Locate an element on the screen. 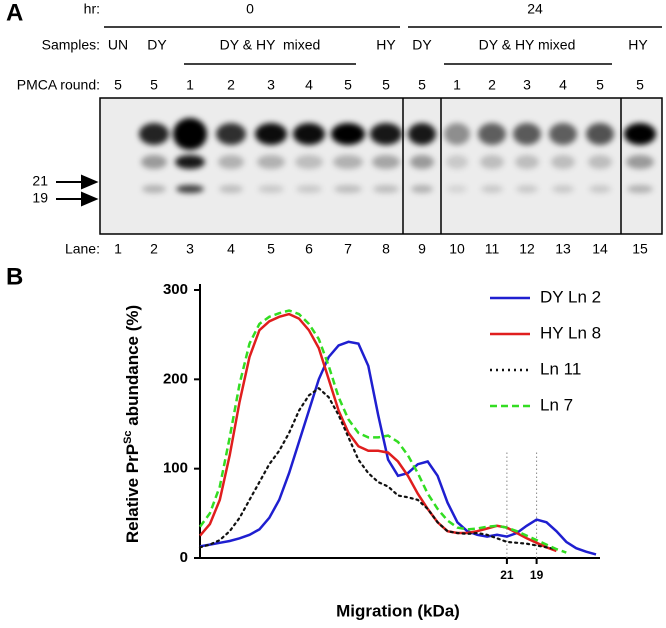 The height and width of the screenshot is (628, 666). sample: UN is located at coordinates (118, 45).